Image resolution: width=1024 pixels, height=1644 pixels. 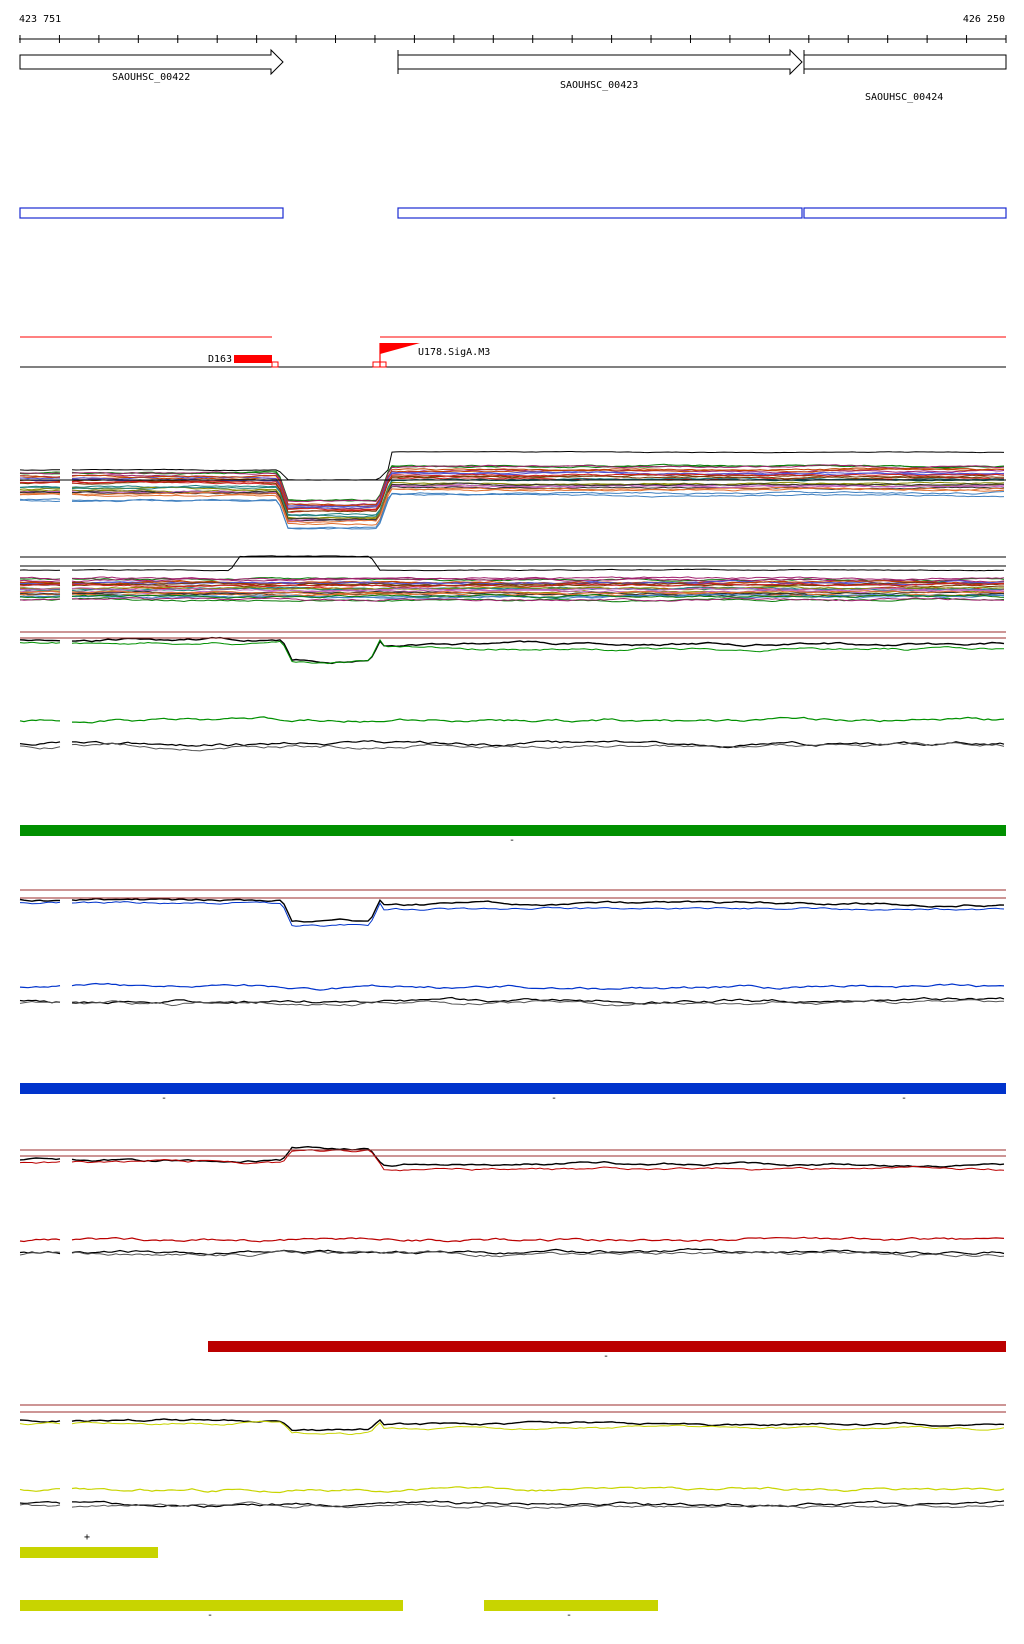 What do you see at coordinates (513, 1088) in the screenshot?
I see `segment-bar-blue` at bounding box center [513, 1088].